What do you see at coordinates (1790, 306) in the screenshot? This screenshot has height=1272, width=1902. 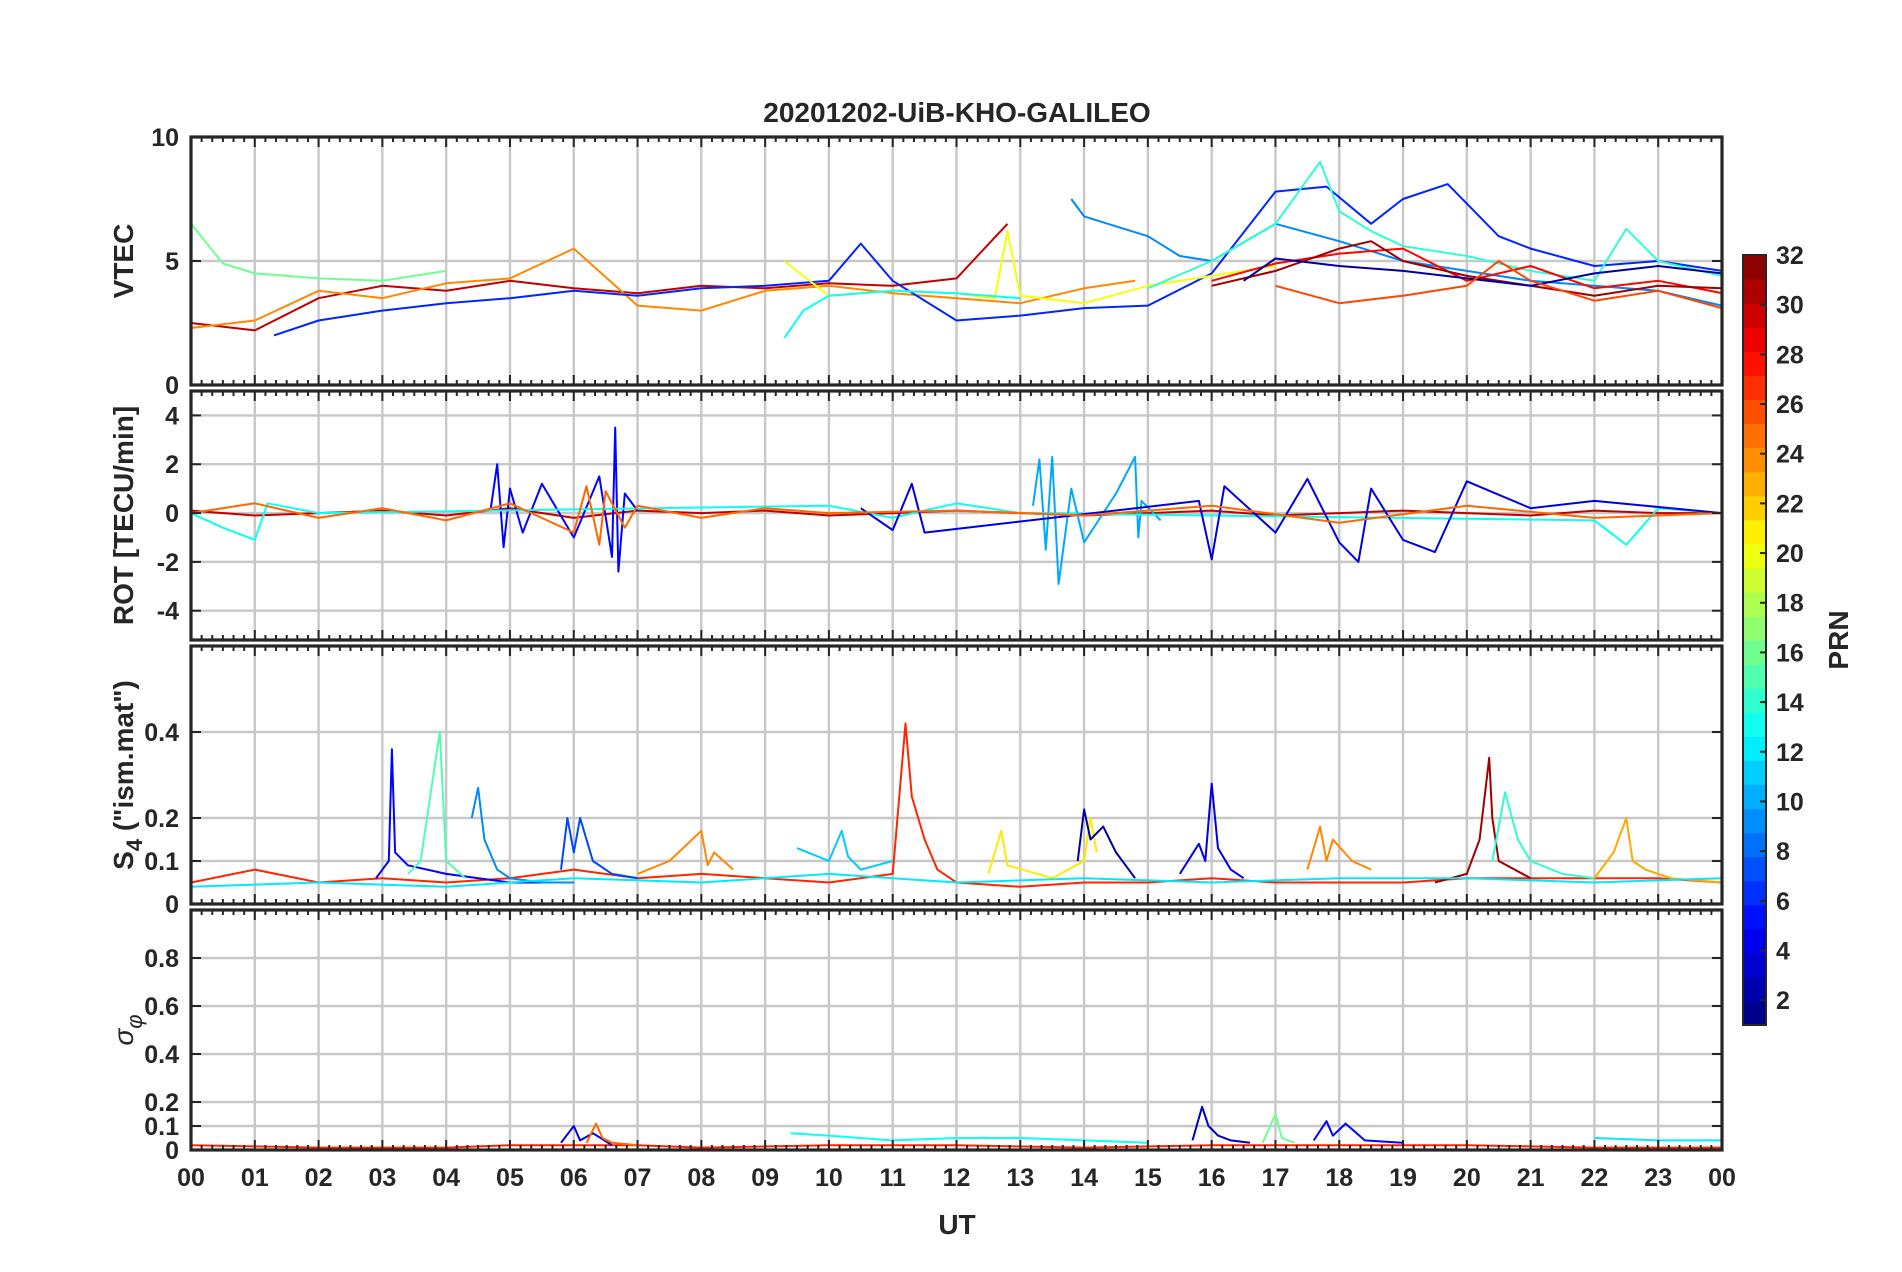 I see `colorbar-tick-label: 30` at bounding box center [1790, 306].